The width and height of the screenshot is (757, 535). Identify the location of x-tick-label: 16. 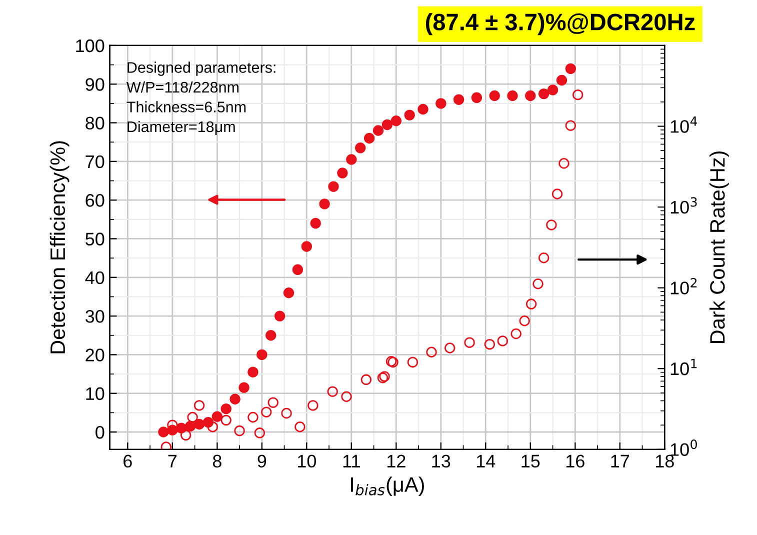
(575, 461).